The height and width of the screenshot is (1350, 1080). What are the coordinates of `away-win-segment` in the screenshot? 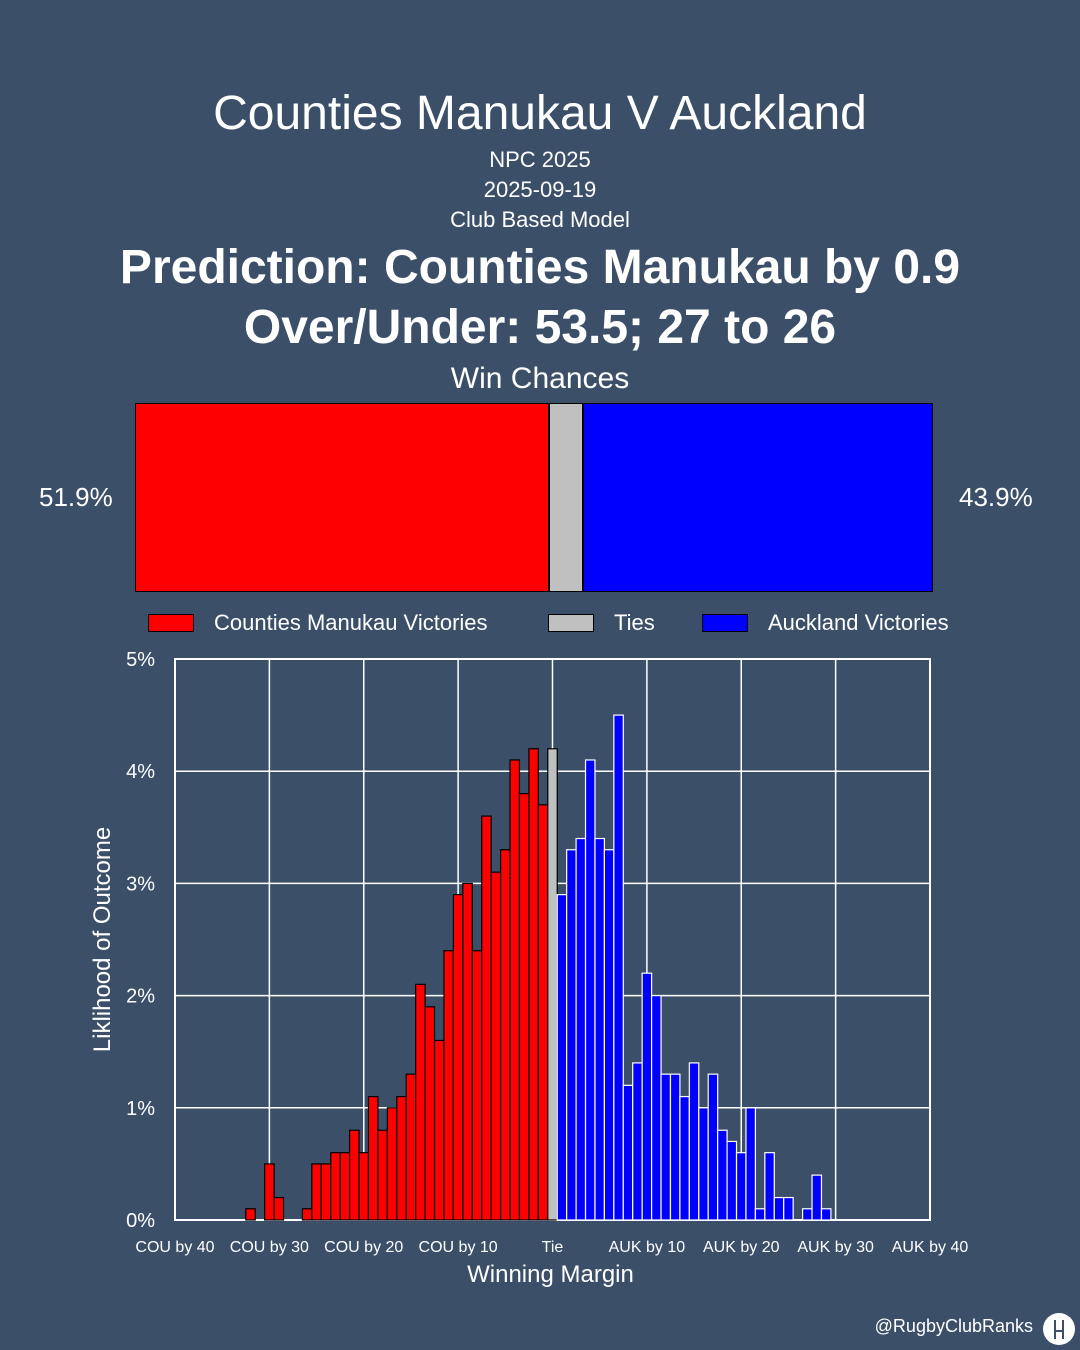 It's located at (757, 497).